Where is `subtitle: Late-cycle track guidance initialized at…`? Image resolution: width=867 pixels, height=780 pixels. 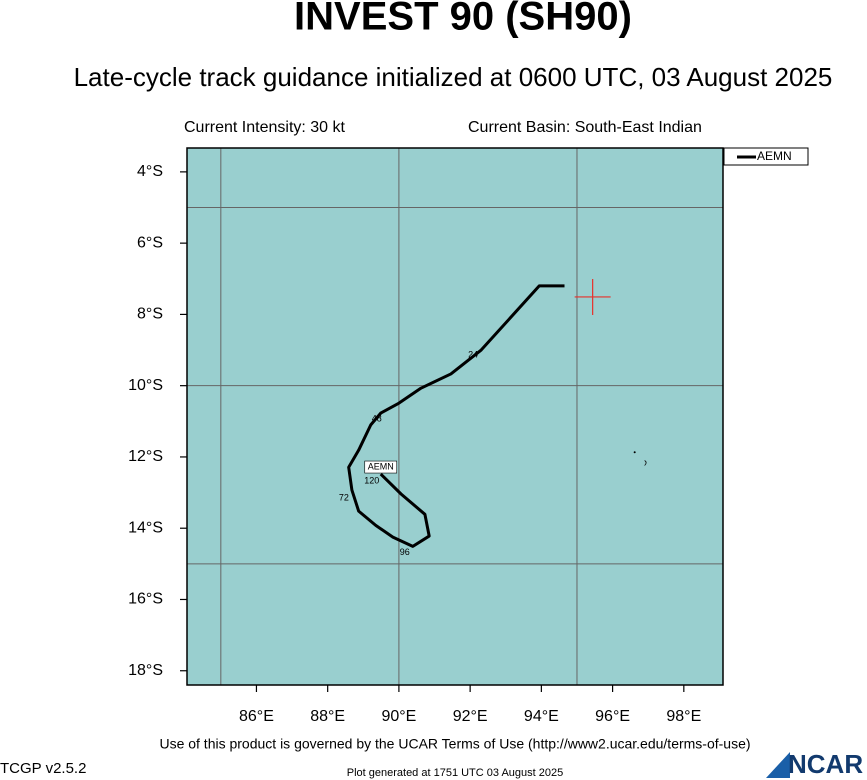
subtitle: Late-cycle track guidance initialized at… is located at coordinates (453, 77).